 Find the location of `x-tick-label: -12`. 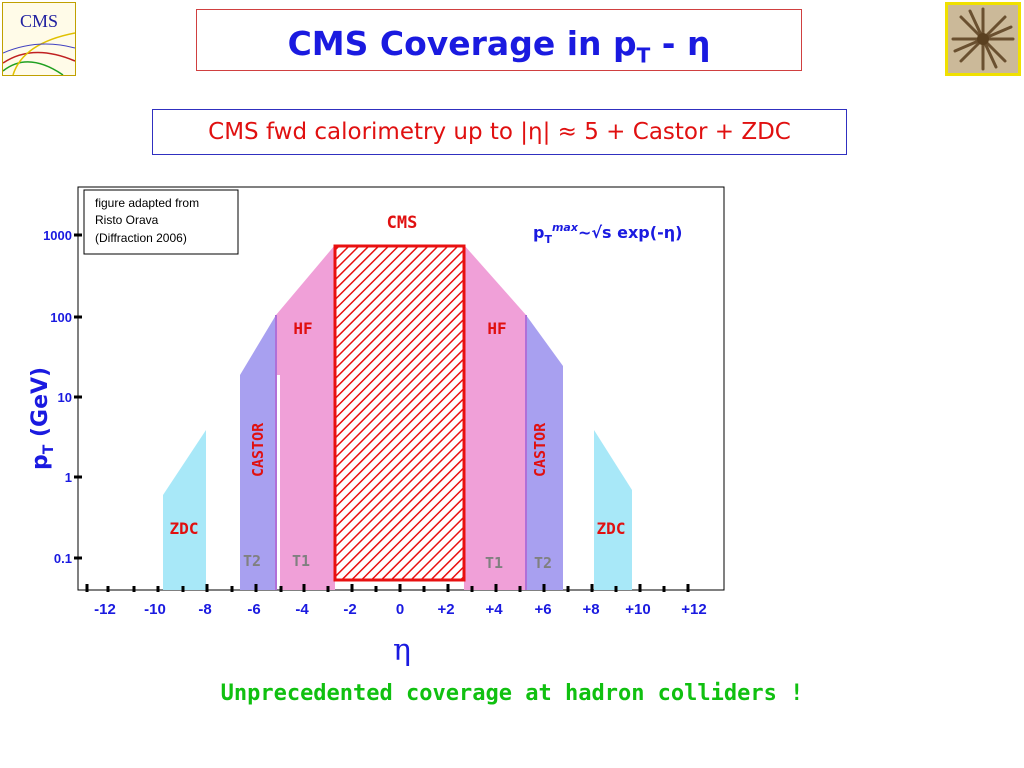

x-tick-label: -12 is located at coordinates (105, 609).